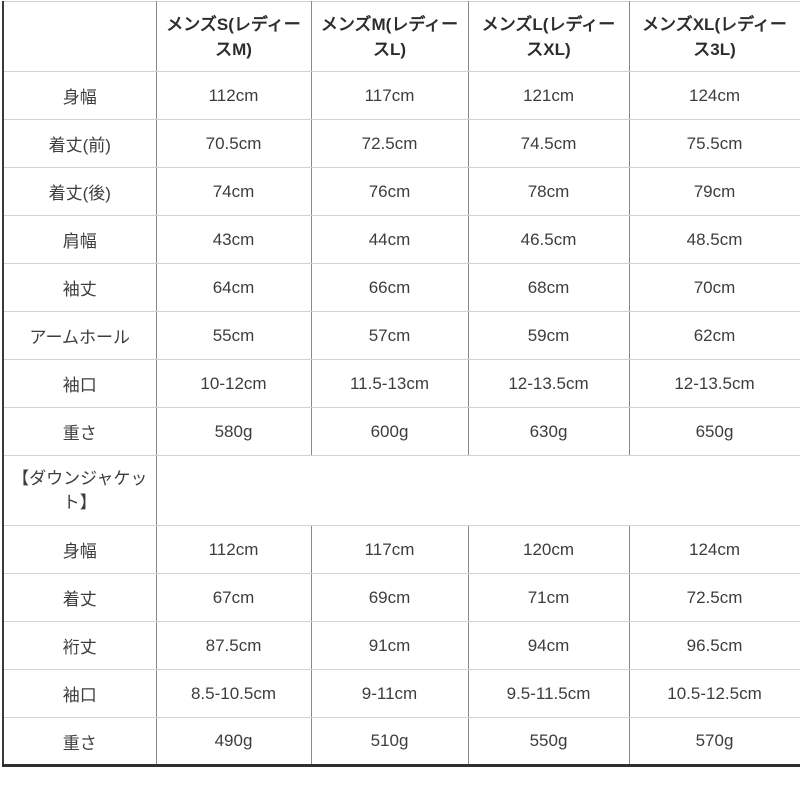  I want to click on size-value-cell: 43cm, so click(233, 239).